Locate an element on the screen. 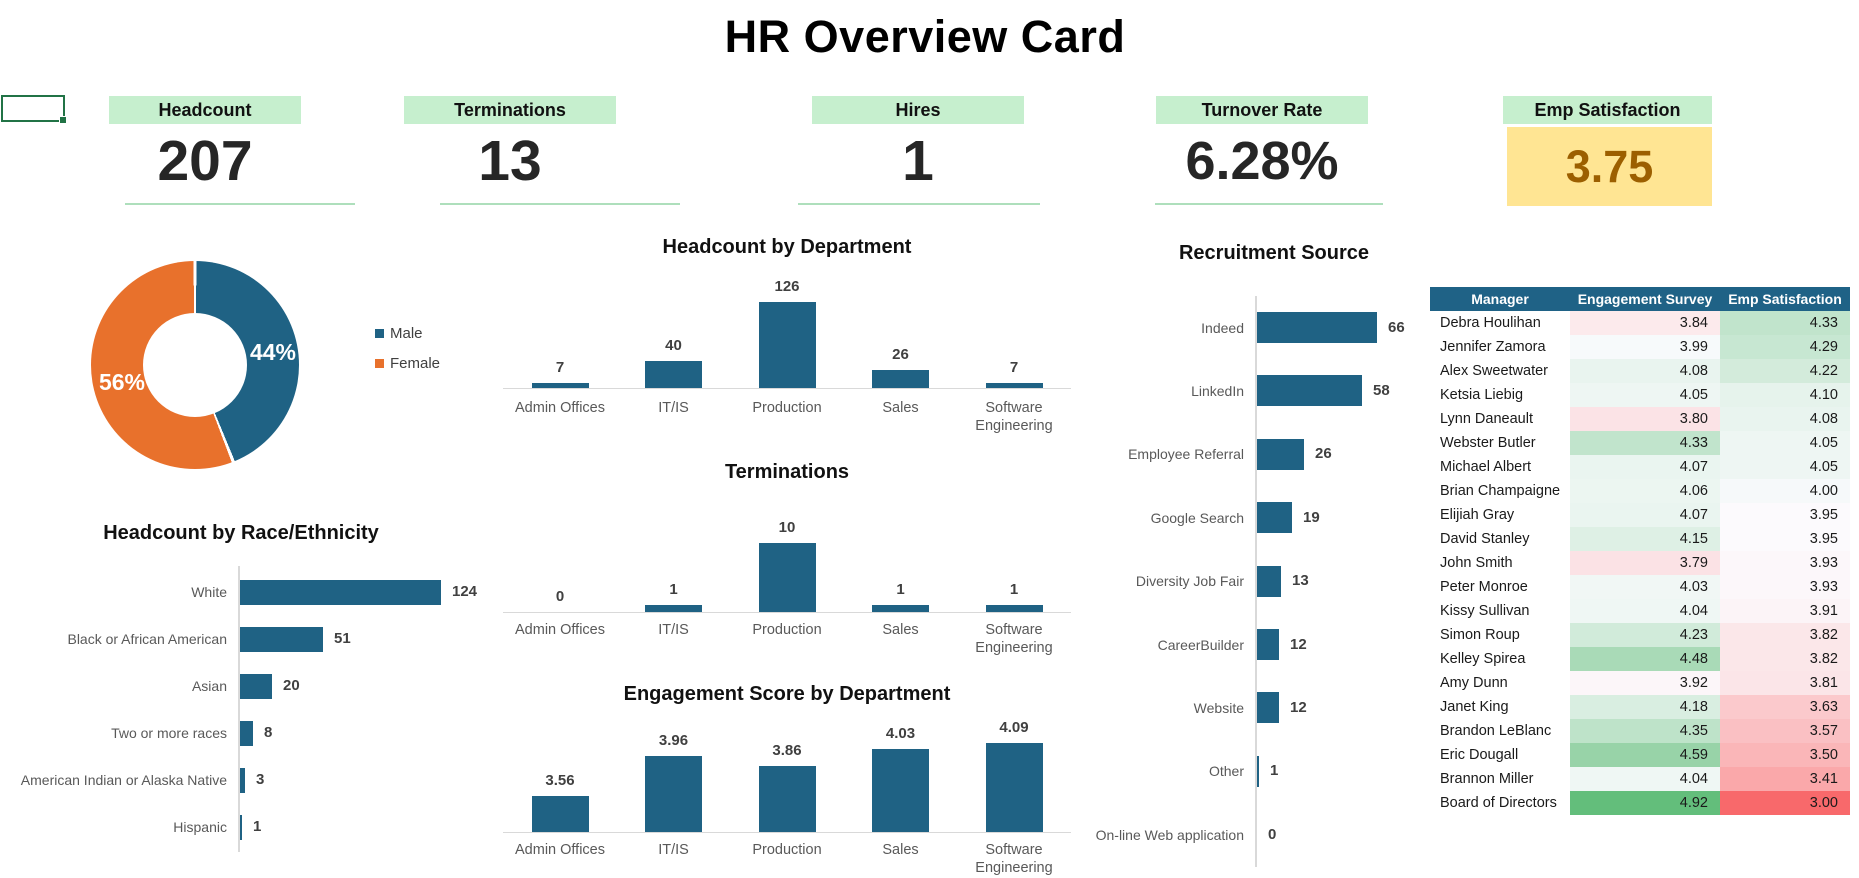  manager-name-cell: Simon Roup is located at coordinates (1500, 635).